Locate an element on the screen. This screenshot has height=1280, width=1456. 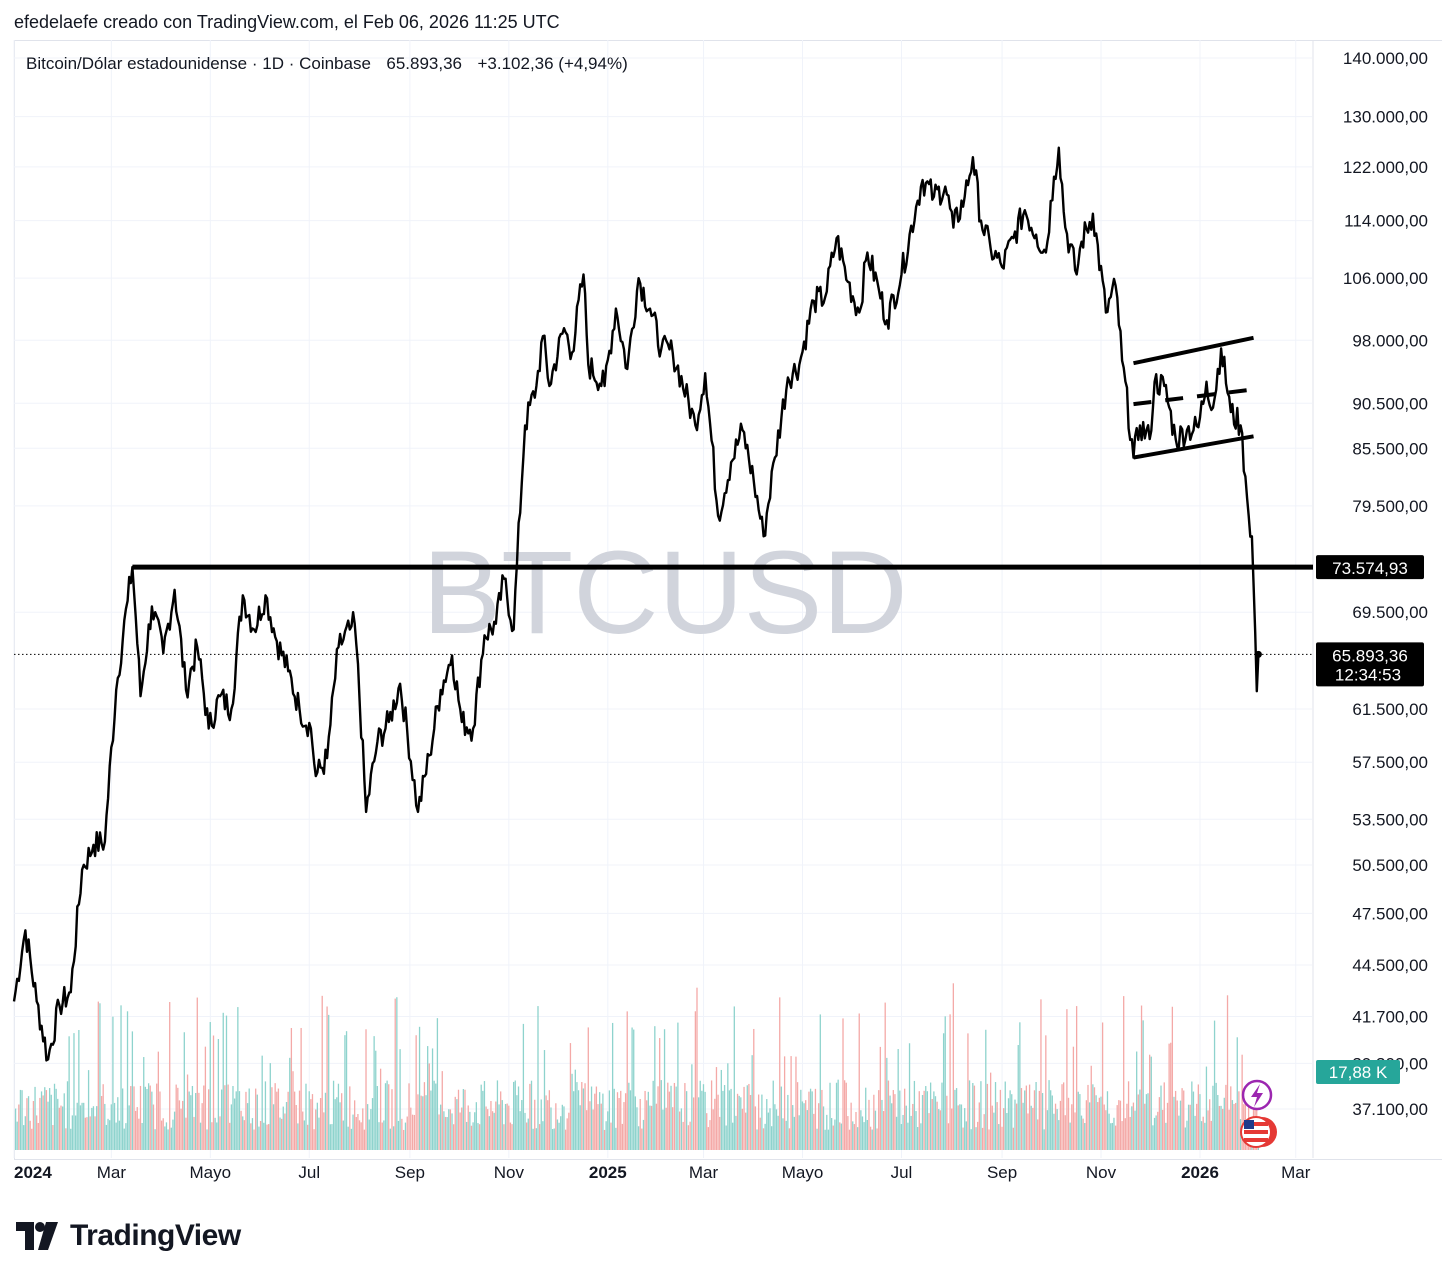
y-tick-label: 61.500,00 is located at coordinates (1390, 709).